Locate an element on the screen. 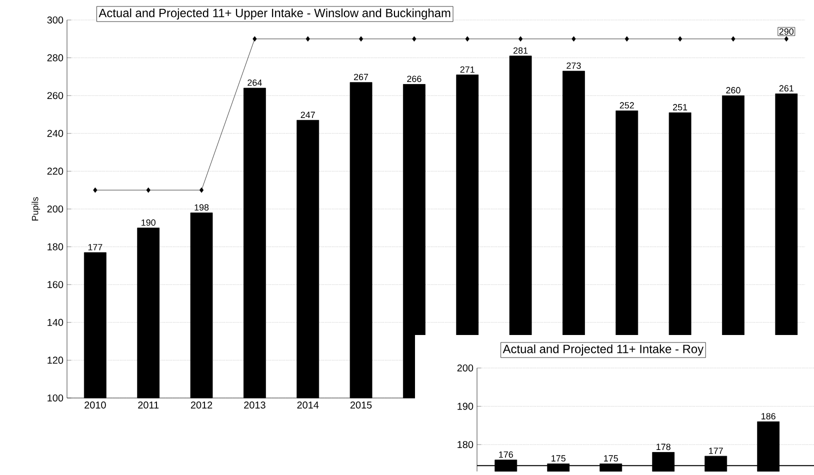 The image size is (814, 475). y-tick-label: 280 is located at coordinates (55, 58).